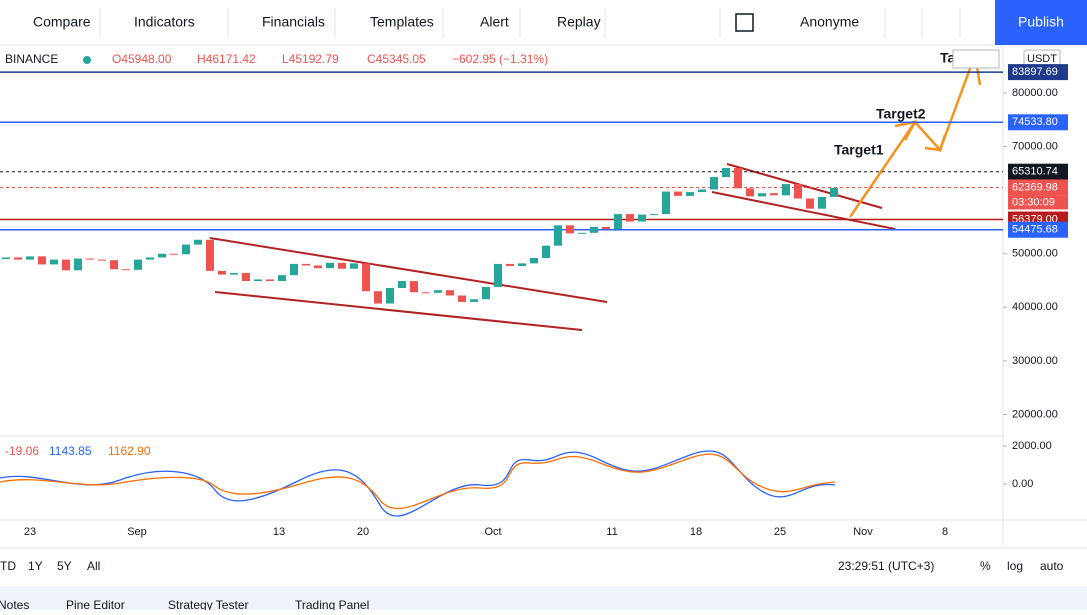  Describe the element at coordinates (1035, 254) in the screenshot. I see `y-tick-label: 50000.00` at that location.